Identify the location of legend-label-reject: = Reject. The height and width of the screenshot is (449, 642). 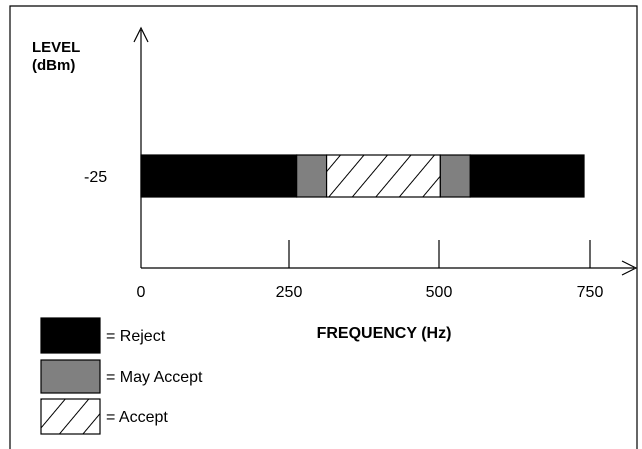
(136, 336).